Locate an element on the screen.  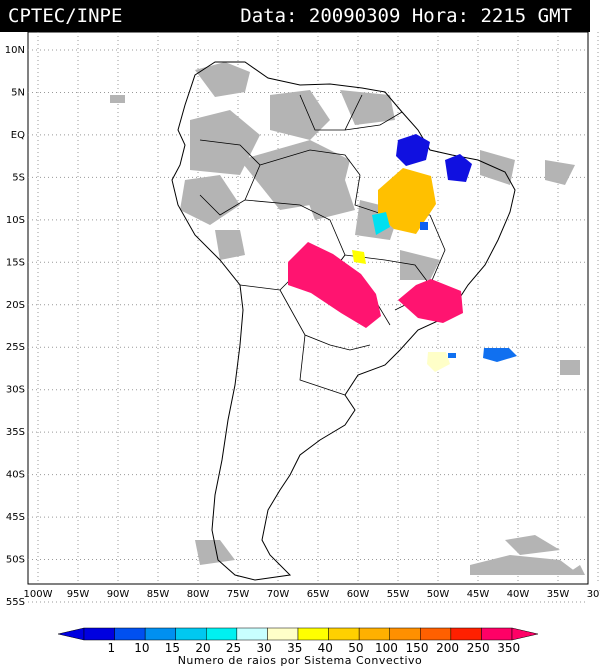
colorbar-label: 15 is located at coordinates (172, 648).